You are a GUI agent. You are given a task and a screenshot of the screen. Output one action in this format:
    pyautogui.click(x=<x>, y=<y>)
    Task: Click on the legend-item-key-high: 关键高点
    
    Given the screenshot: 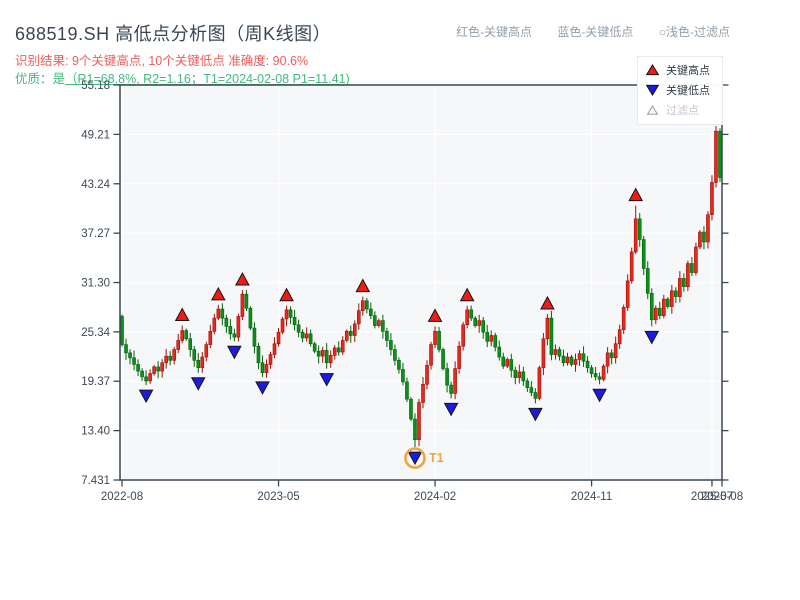 What is the action you would take?
    pyautogui.click(x=681, y=70)
    